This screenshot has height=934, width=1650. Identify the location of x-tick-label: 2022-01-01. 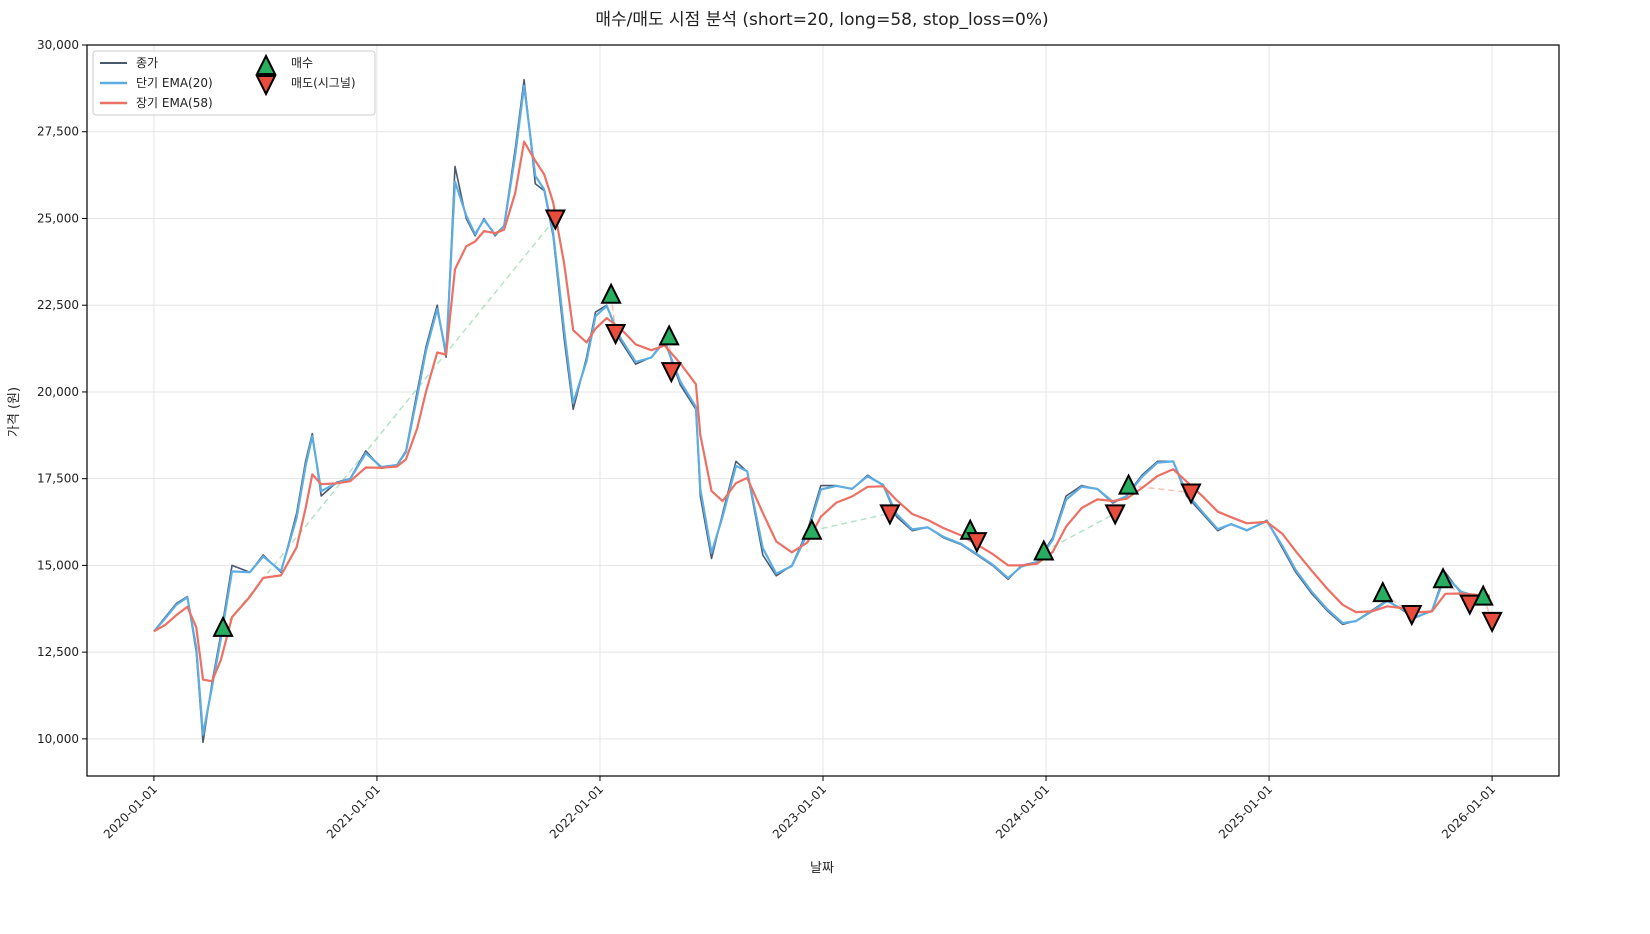
(576, 811).